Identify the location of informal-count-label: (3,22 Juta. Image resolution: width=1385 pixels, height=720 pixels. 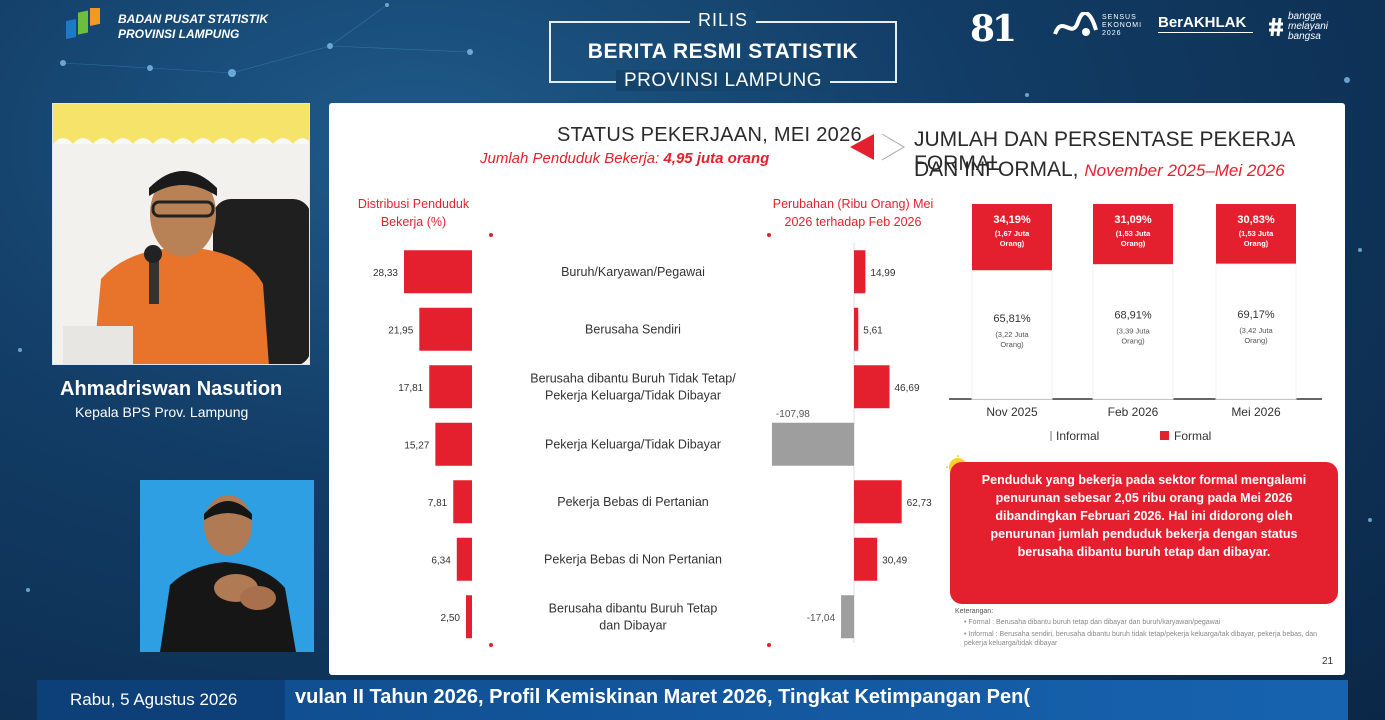
(1012, 334).